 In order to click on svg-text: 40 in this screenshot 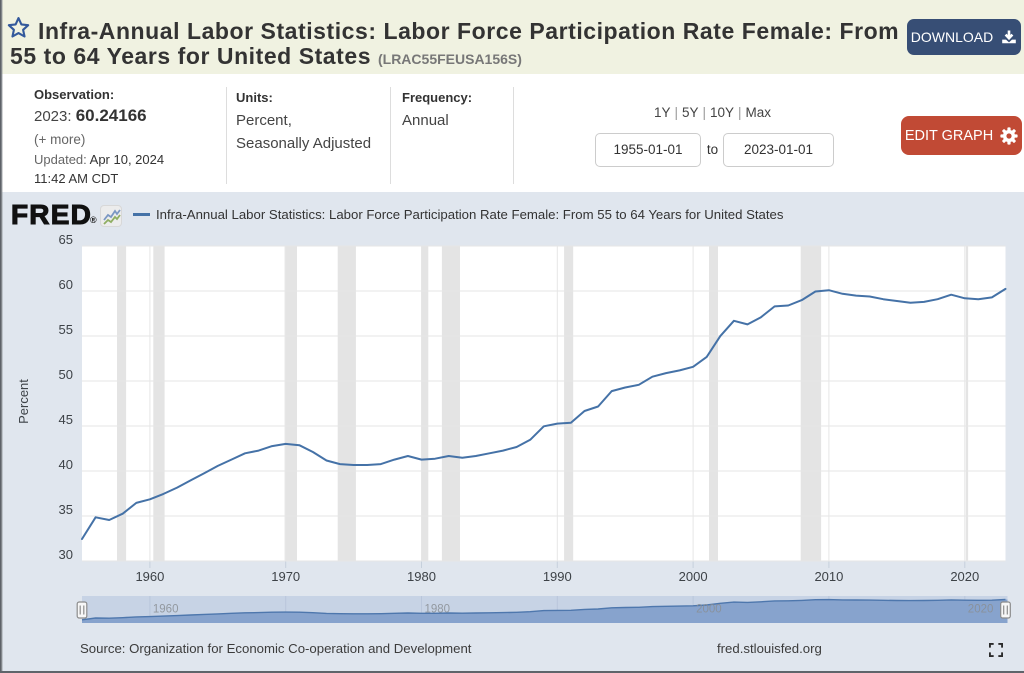, I will do `click(66, 464)`.